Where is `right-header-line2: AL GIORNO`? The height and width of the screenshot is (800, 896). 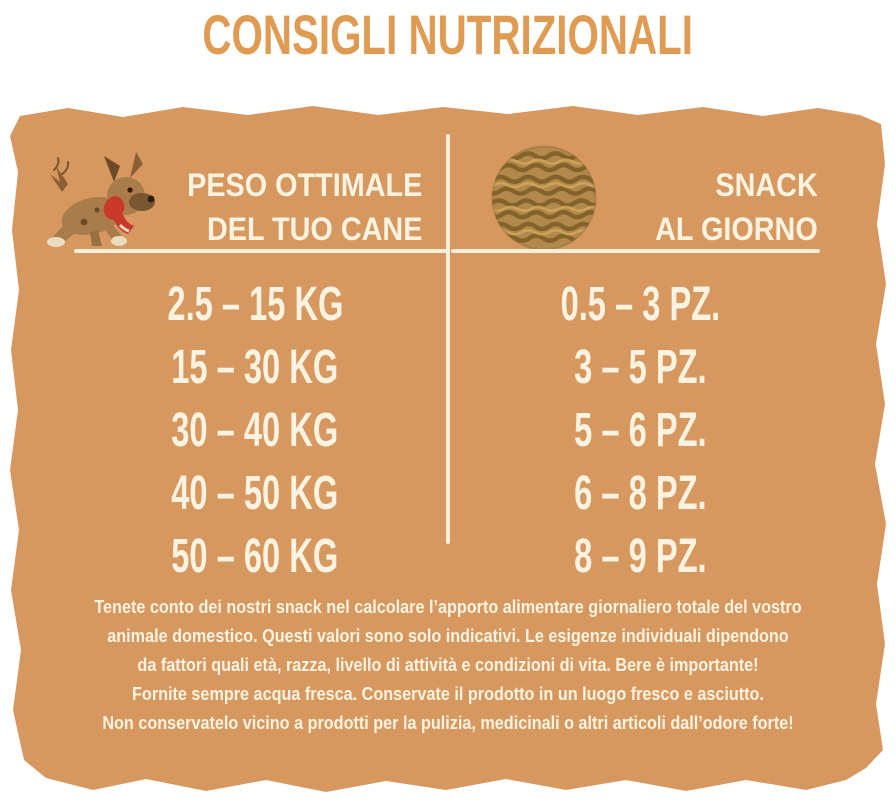
right-header-line2: AL GIORNO is located at coordinates (736, 229).